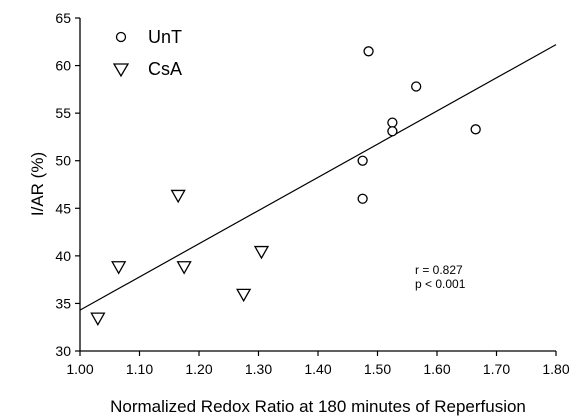 This screenshot has height=420, width=586. What do you see at coordinates (63, 113) in the screenshot?
I see `y-tick-label: 55` at bounding box center [63, 113].